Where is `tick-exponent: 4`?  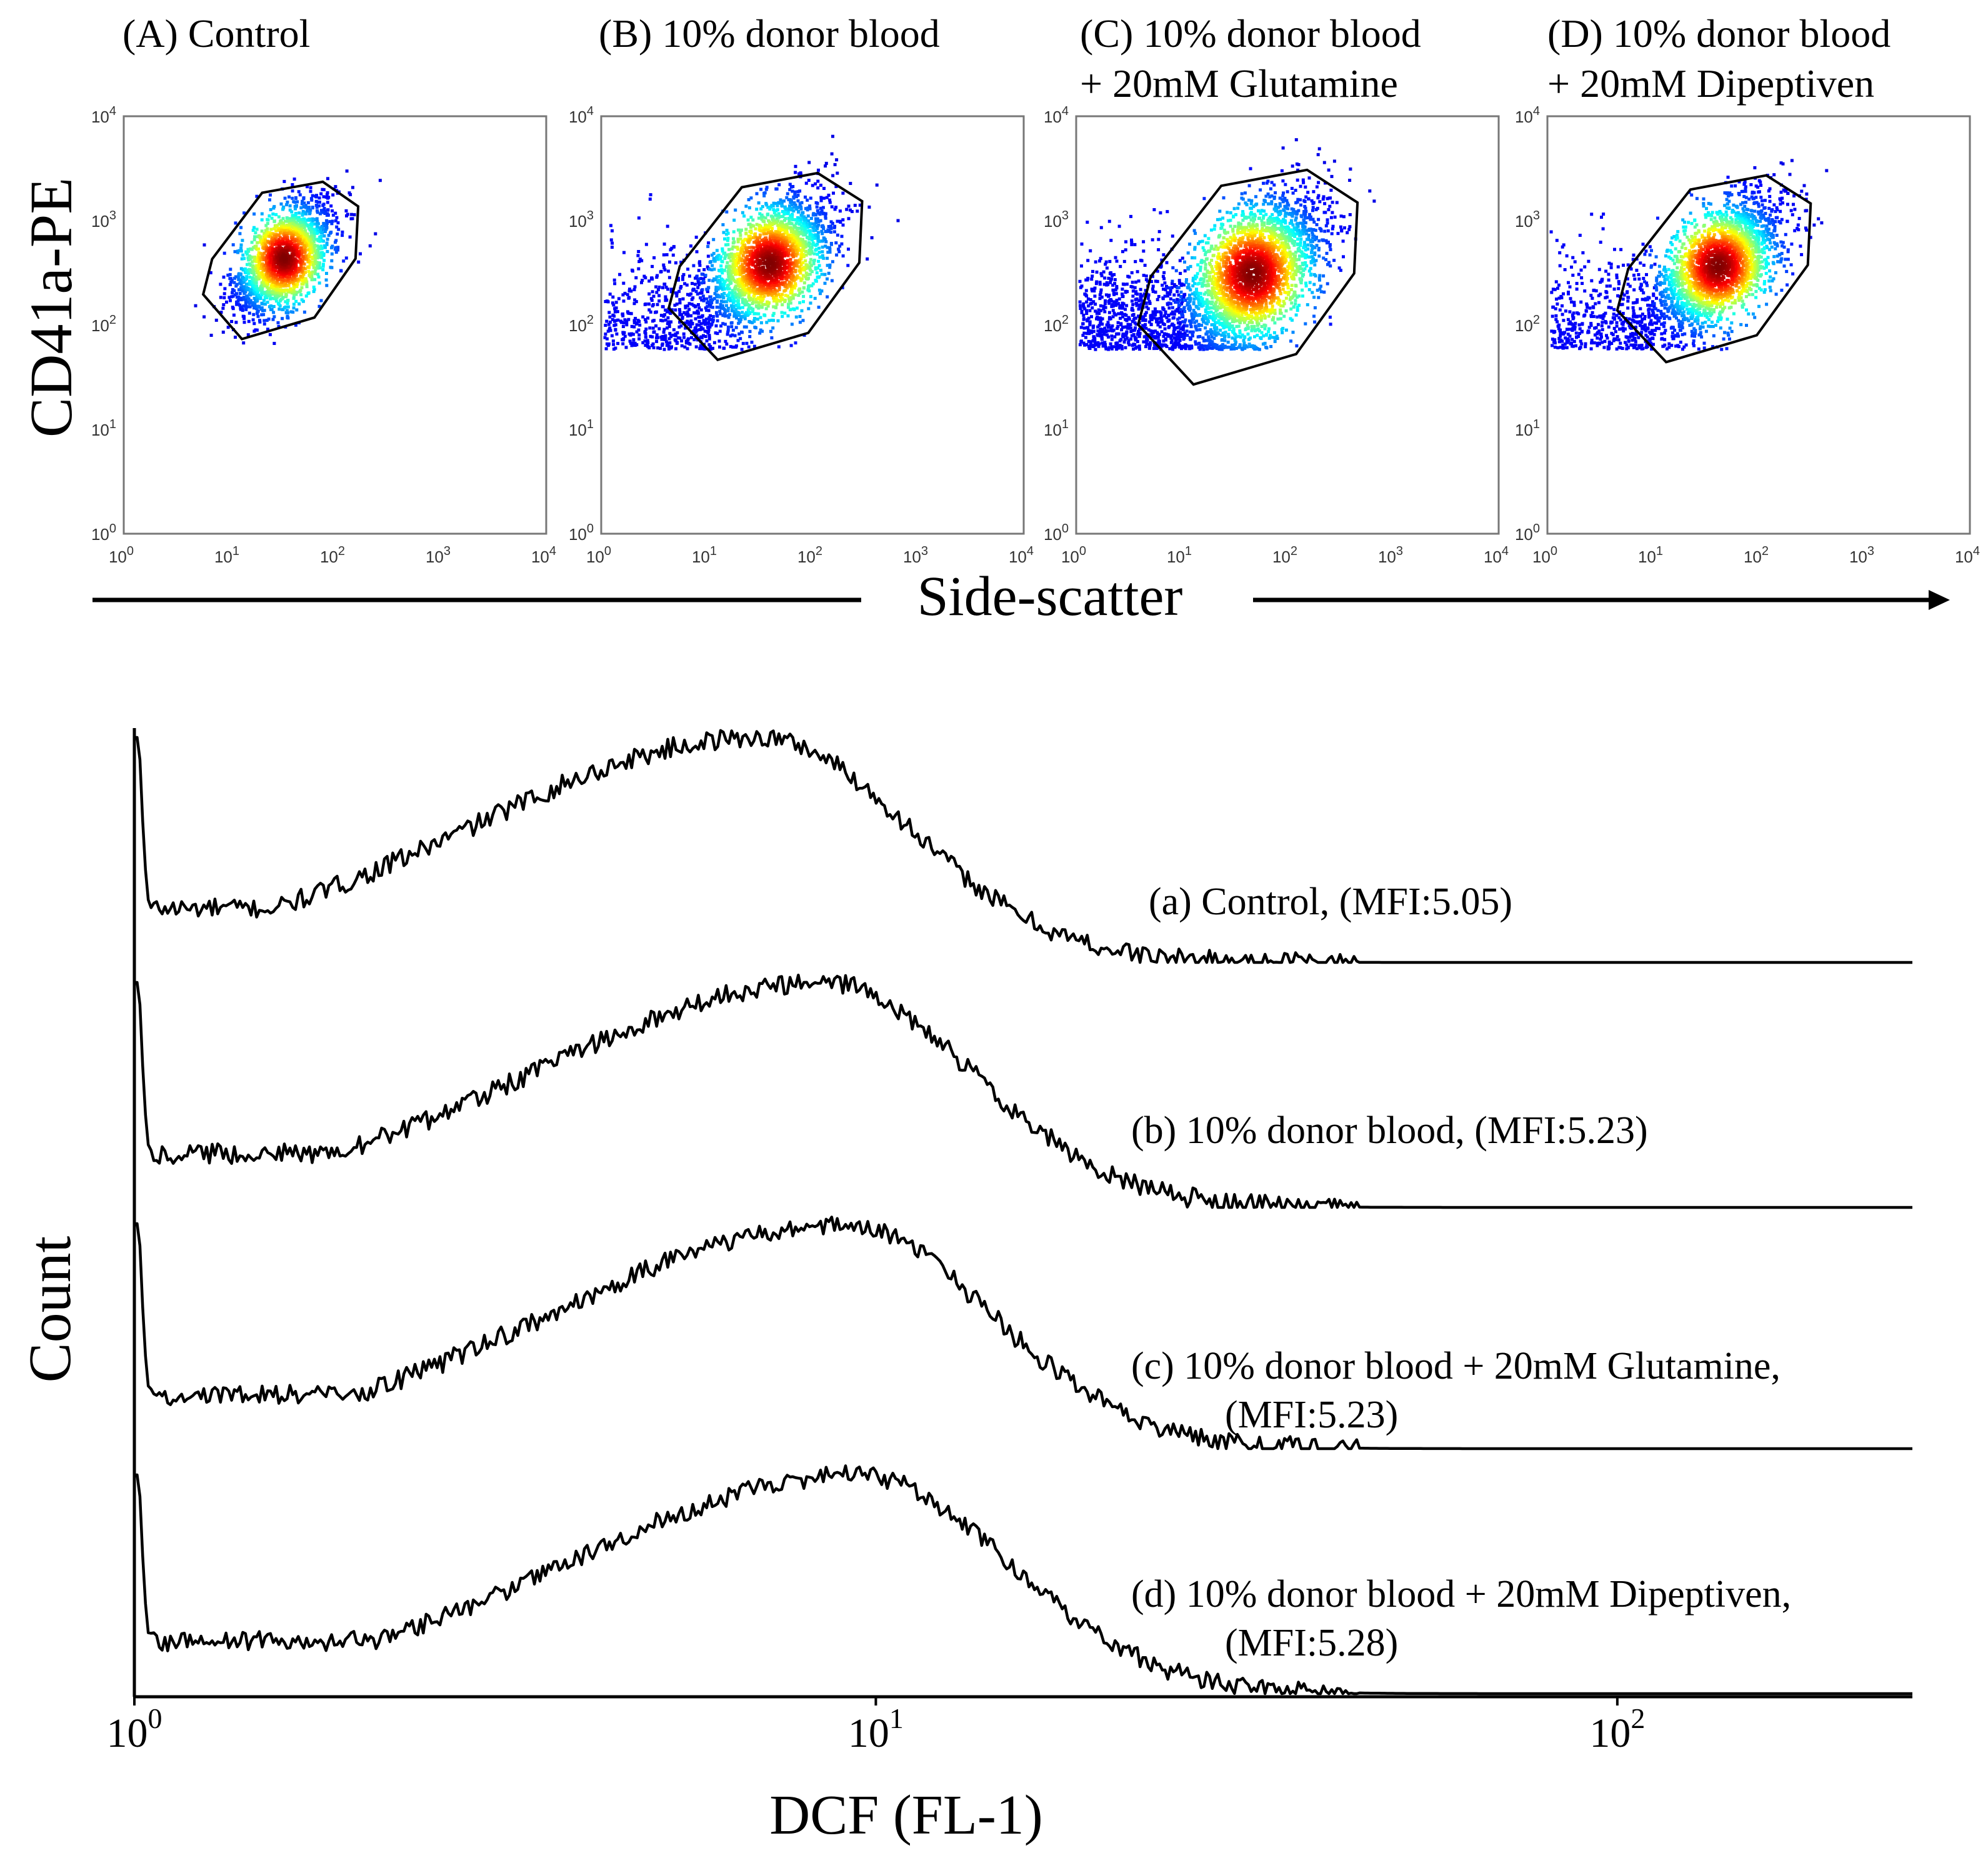 tick-exponent: 4 is located at coordinates (552, 551).